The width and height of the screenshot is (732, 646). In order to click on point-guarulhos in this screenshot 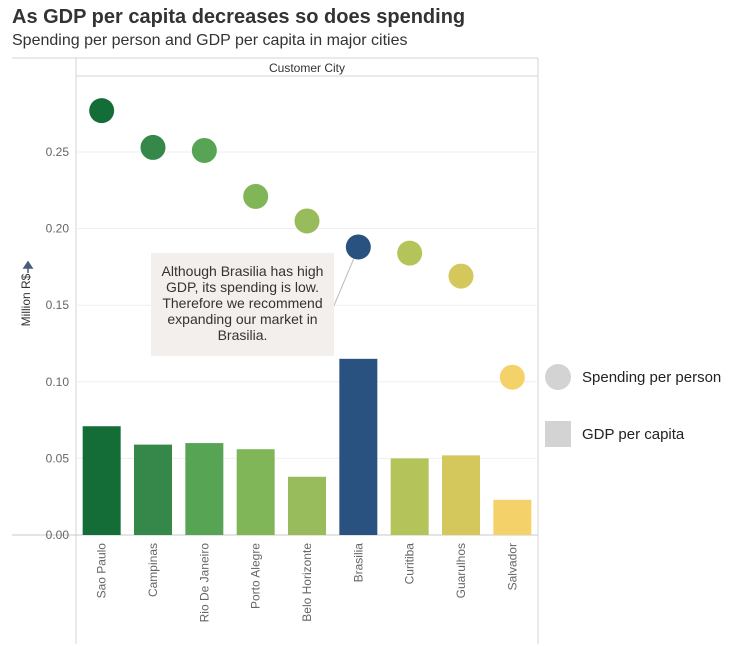, I will do `click(461, 276)`.